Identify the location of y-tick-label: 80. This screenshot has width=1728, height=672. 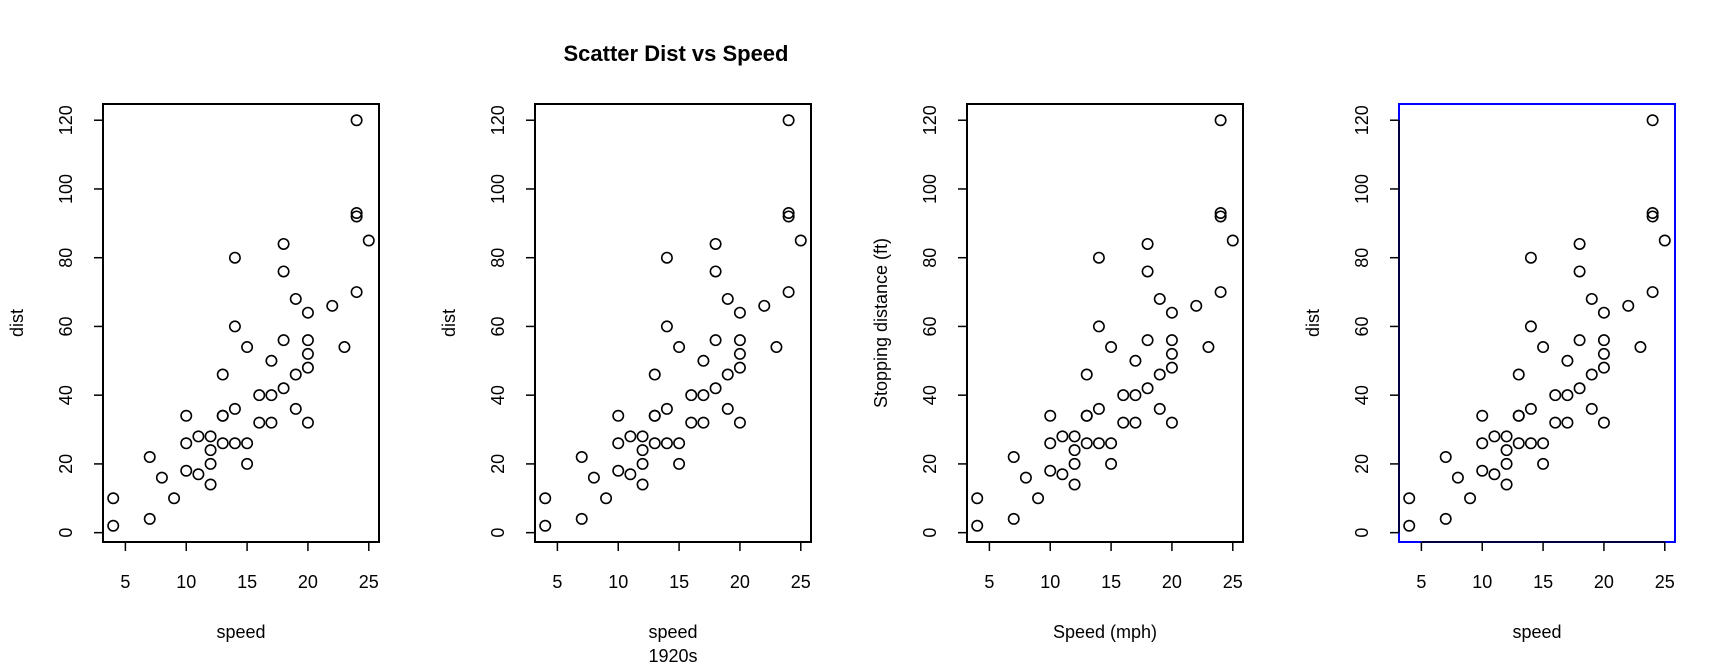
(498, 258).